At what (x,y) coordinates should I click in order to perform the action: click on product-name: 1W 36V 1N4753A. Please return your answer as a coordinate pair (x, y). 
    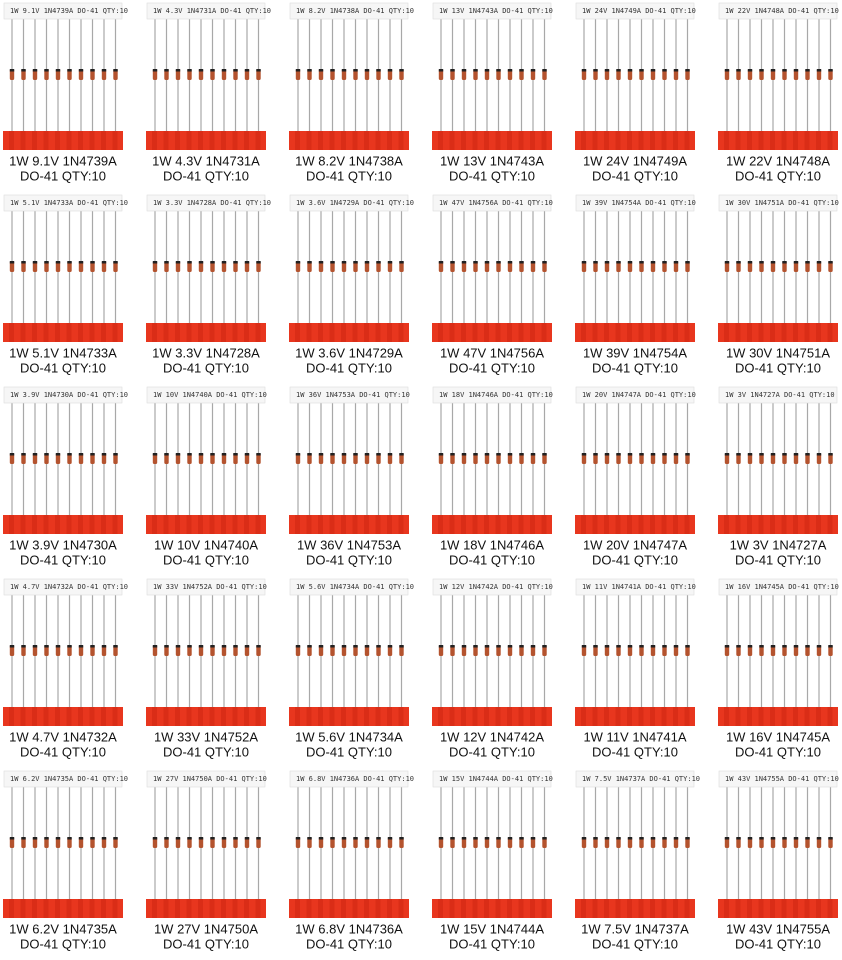
    Looking at the image, I should click on (349, 544).